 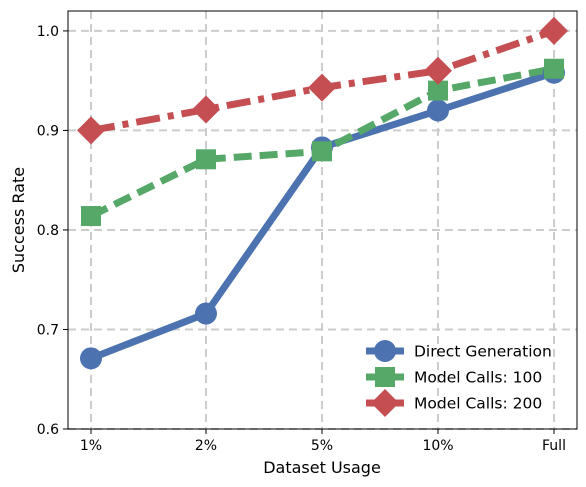 I want to click on y-tick-label: 0.6, so click(x=48, y=430).